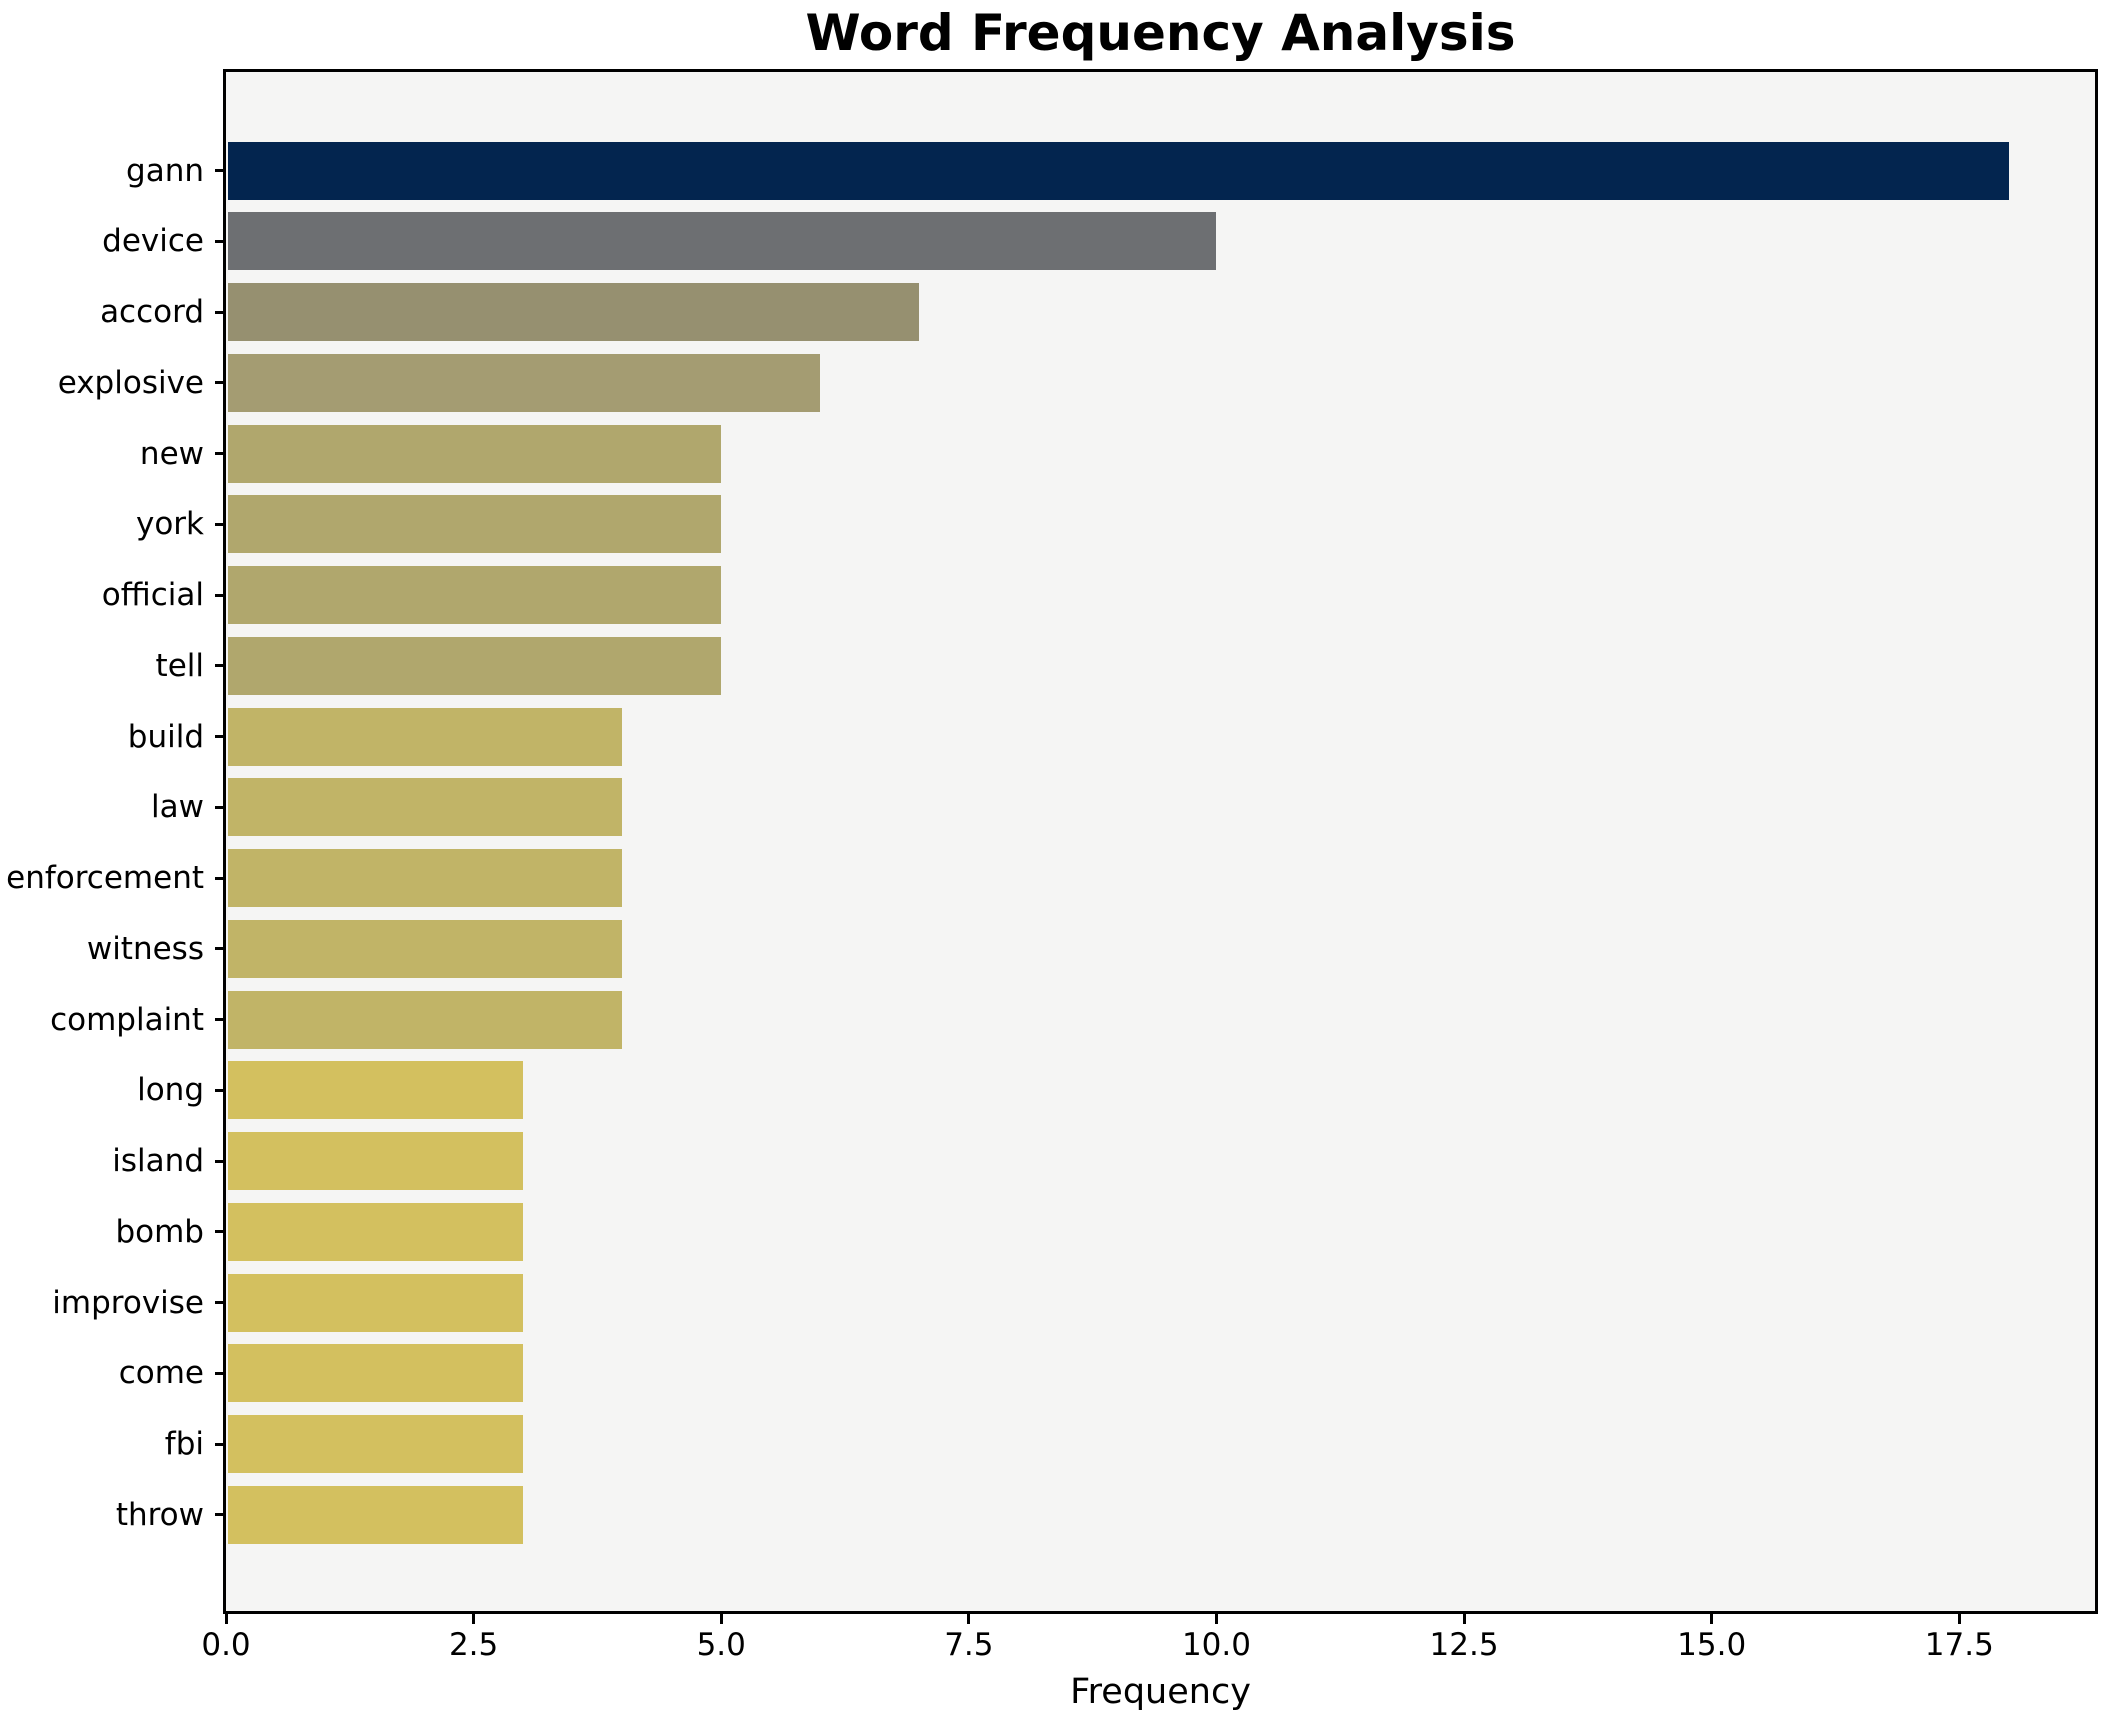 The height and width of the screenshot is (1722, 2104). I want to click on x-tick-label: 10.0, so click(1216, 1645).